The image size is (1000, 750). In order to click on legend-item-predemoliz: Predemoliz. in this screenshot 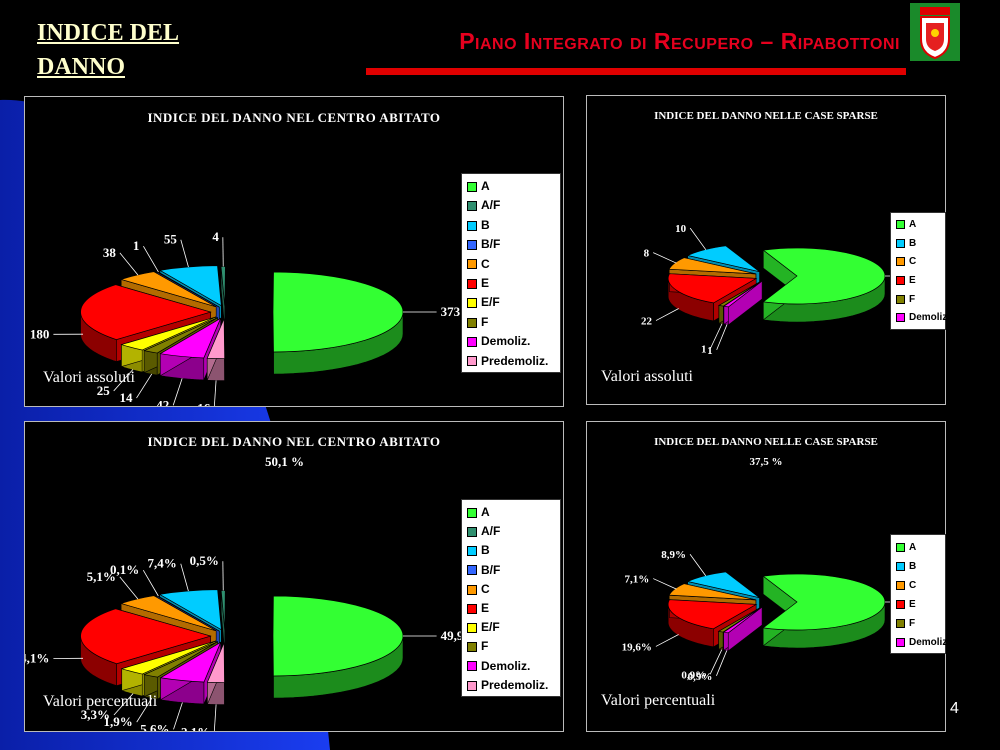, I will do `click(507, 361)`.